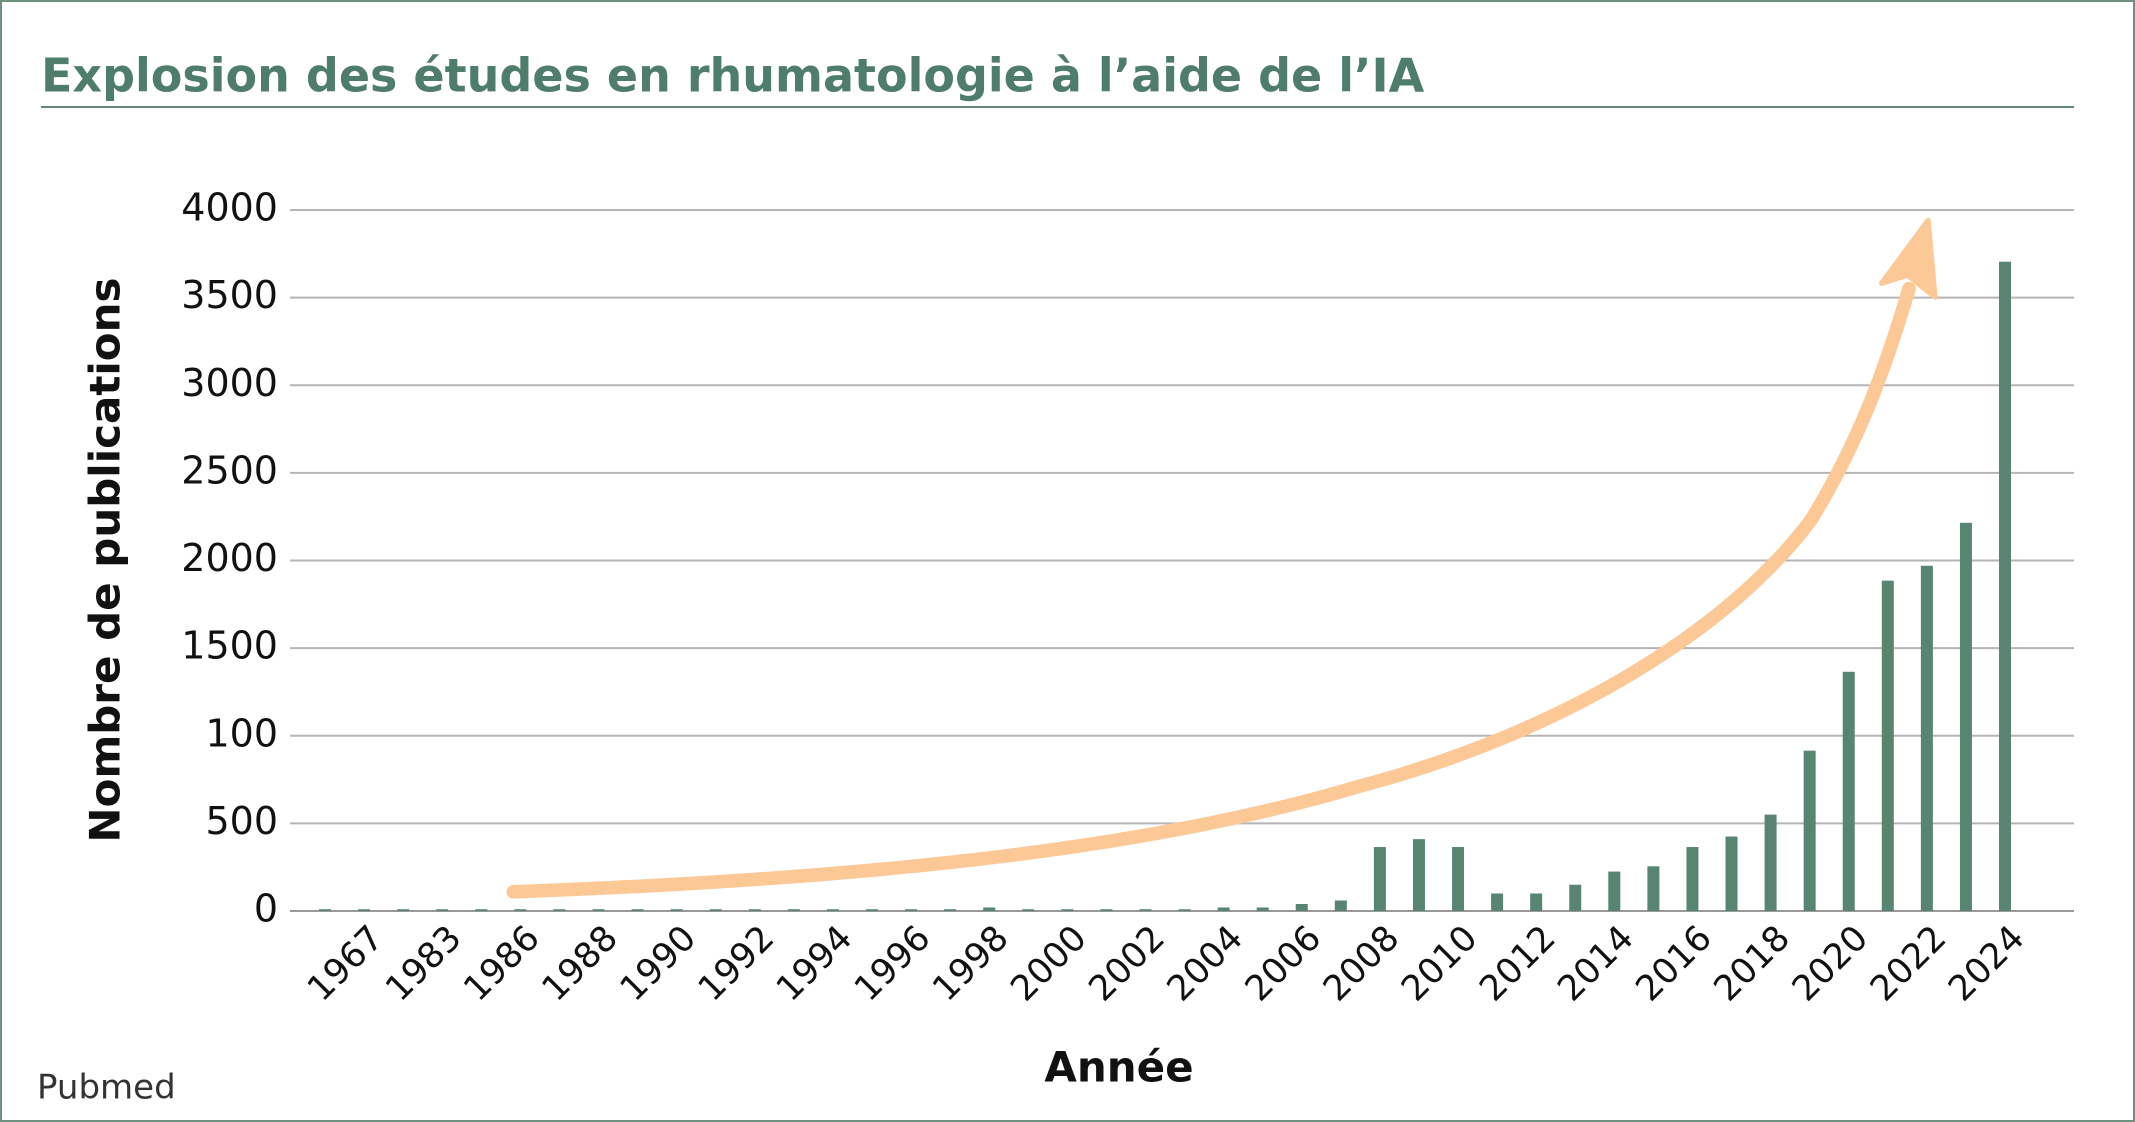  I want to click on x-axis-title: Année, so click(1118, 1067).